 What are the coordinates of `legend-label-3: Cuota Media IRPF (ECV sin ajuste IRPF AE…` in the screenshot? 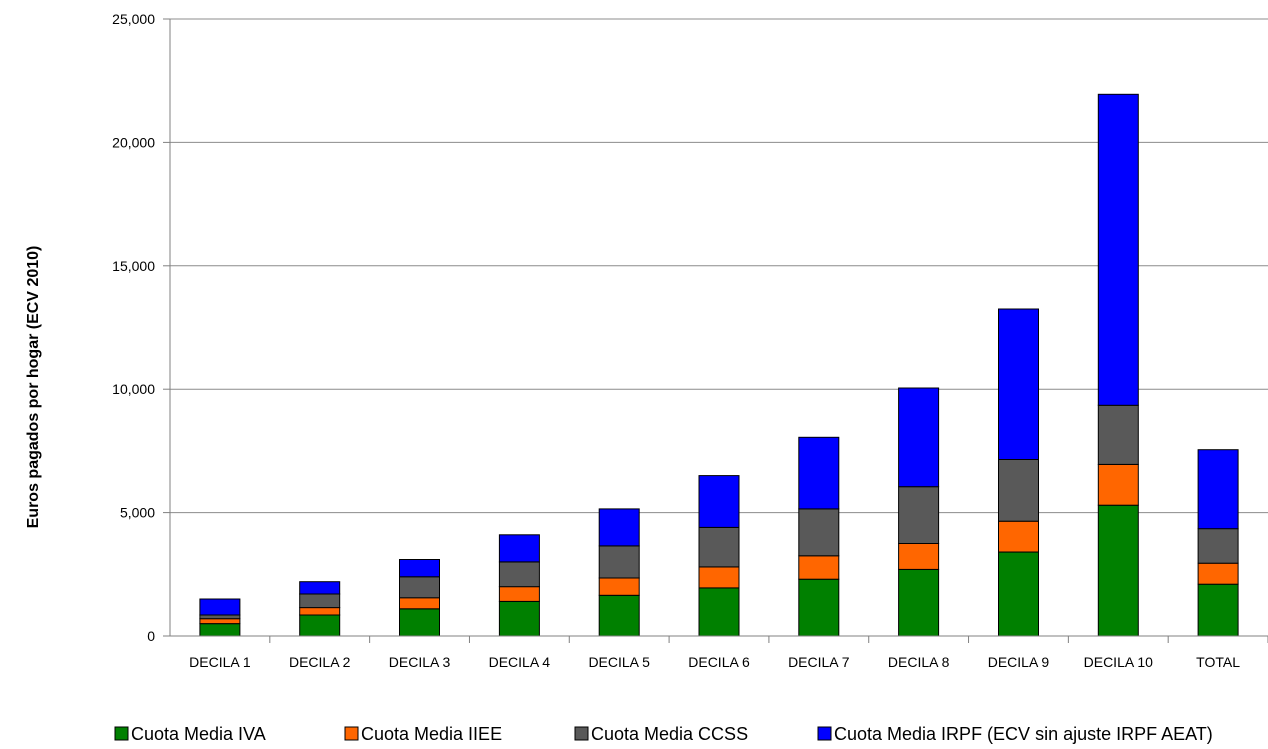 It's located at (1023, 734).